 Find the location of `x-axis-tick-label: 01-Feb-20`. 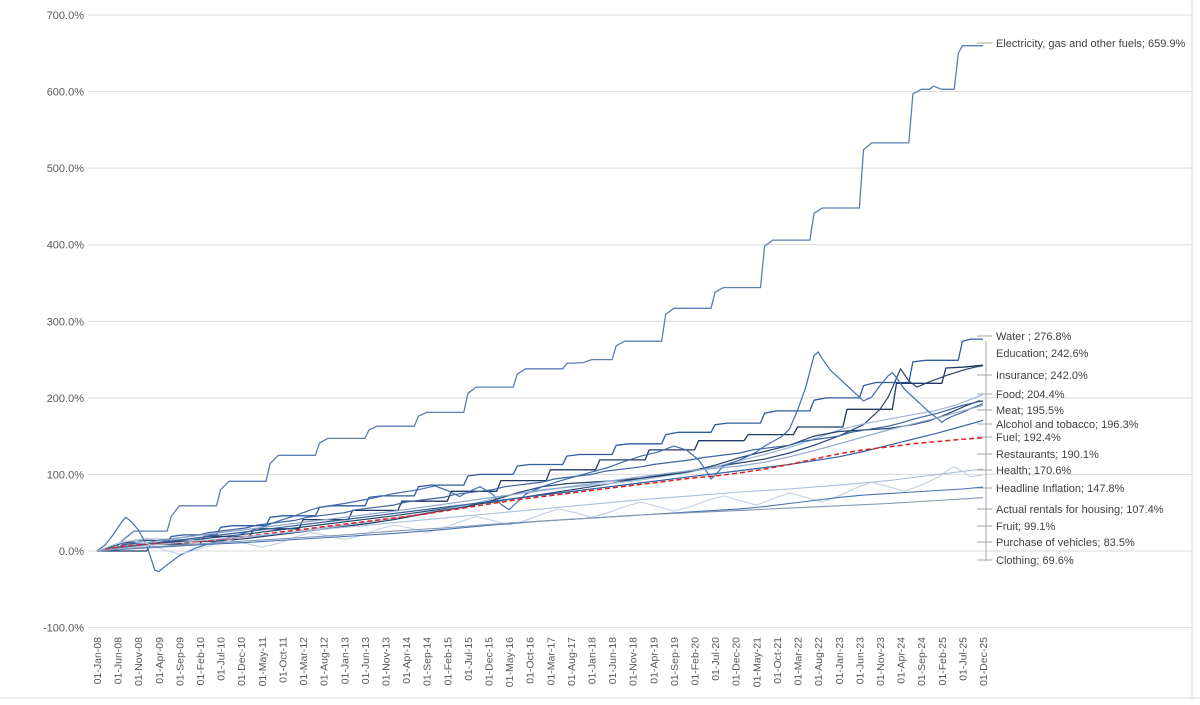

x-axis-tick-label: 01-Feb-20 is located at coordinates (696, 661).